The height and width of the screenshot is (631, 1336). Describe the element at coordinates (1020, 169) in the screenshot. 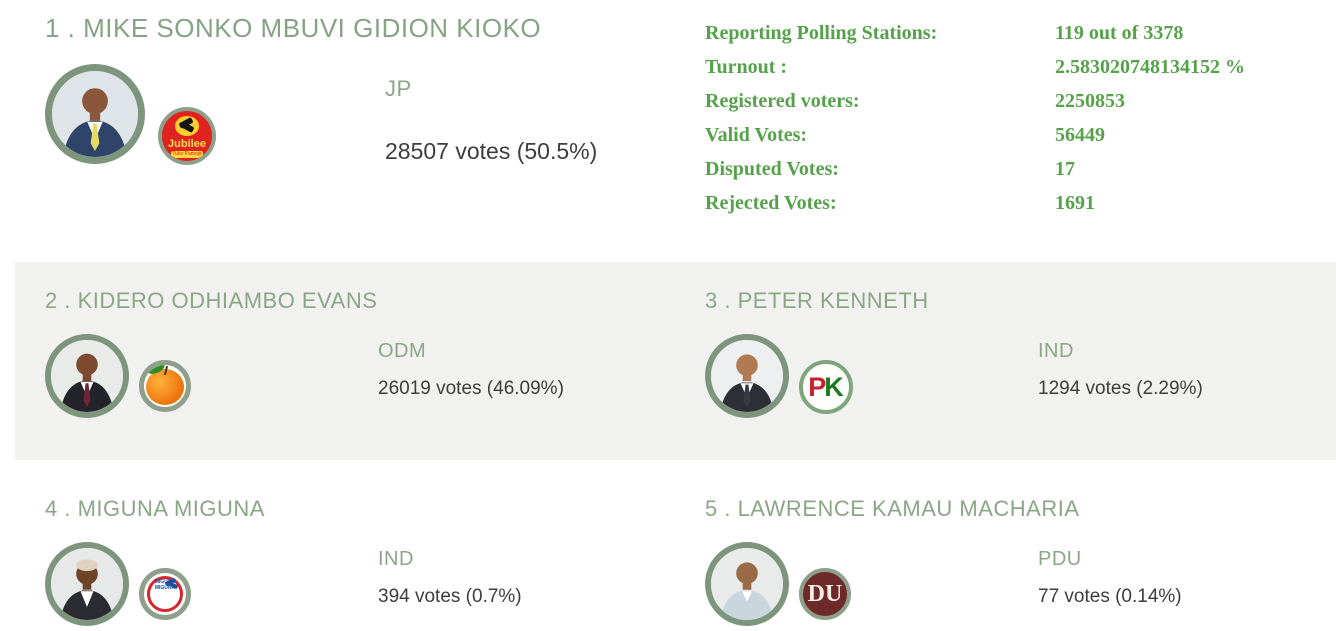

I see `stat-row-disputed-votes: Disputed Votes: 17` at that location.